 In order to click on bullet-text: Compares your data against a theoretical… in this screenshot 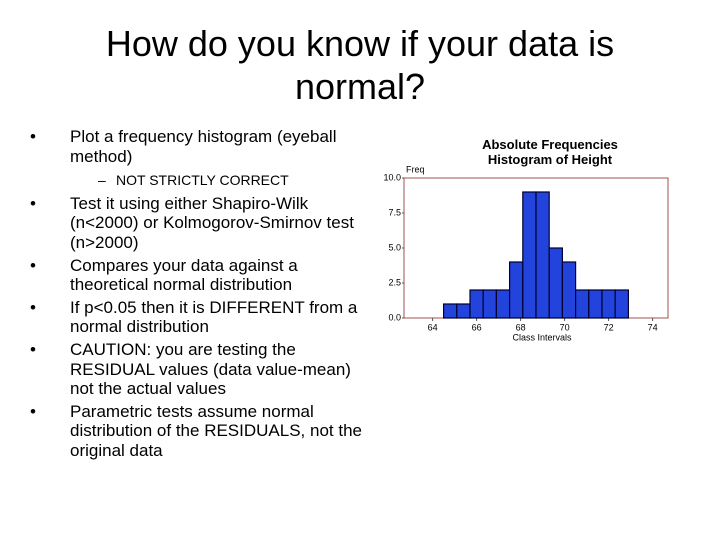, I will do `click(184, 275)`.